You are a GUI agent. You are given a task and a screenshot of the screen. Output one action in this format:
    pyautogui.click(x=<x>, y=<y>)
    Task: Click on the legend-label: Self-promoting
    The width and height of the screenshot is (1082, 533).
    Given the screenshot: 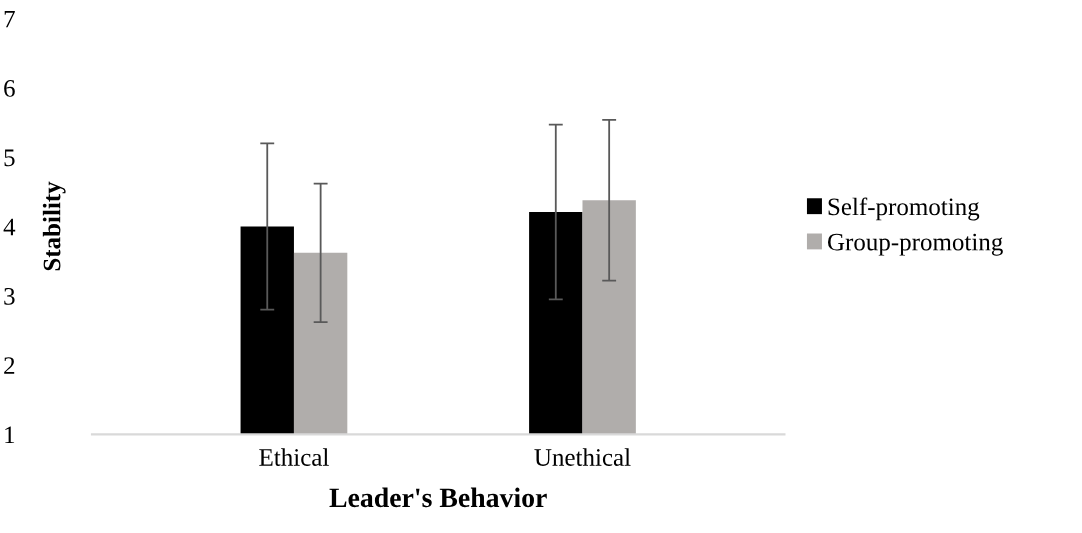 What is the action you would take?
    pyautogui.click(x=904, y=209)
    